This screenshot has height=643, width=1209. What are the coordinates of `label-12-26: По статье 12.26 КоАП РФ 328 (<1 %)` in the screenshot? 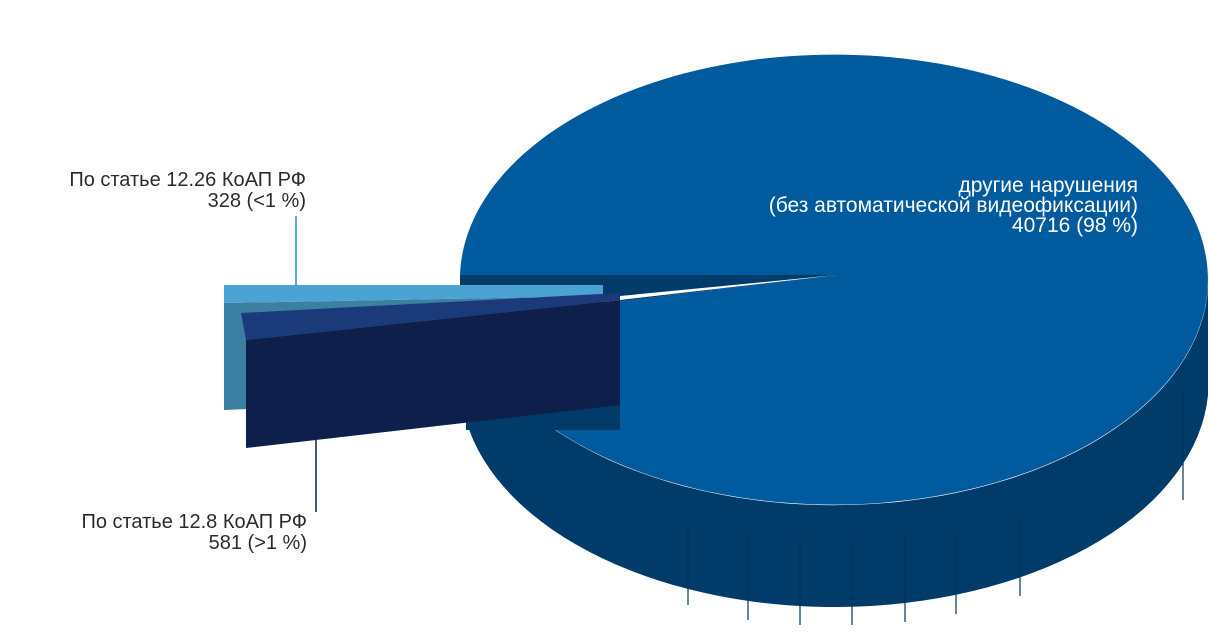 It's located at (187, 191).